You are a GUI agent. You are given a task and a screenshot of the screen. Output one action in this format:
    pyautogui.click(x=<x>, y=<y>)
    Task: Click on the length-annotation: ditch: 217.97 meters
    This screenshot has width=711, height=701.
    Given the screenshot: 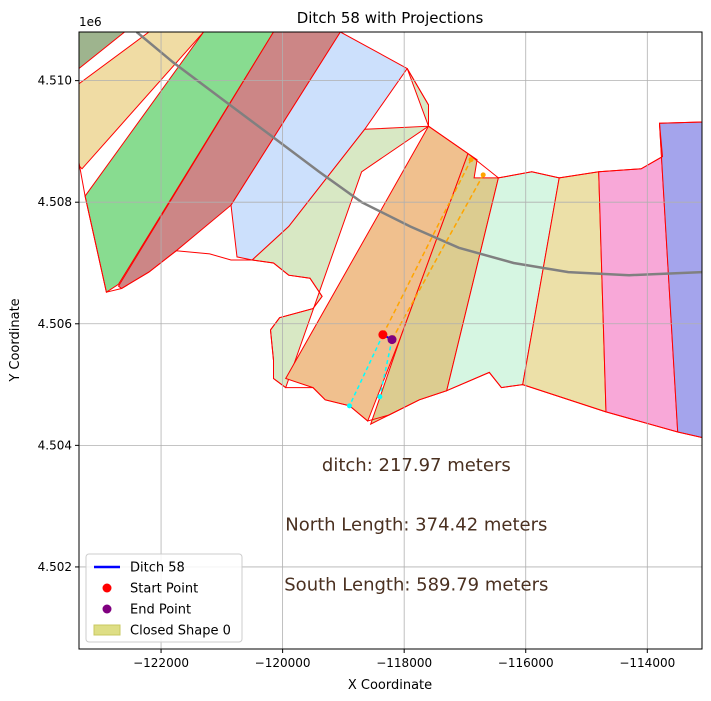 What is the action you would take?
    pyautogui.click(x=416, y=465)
    